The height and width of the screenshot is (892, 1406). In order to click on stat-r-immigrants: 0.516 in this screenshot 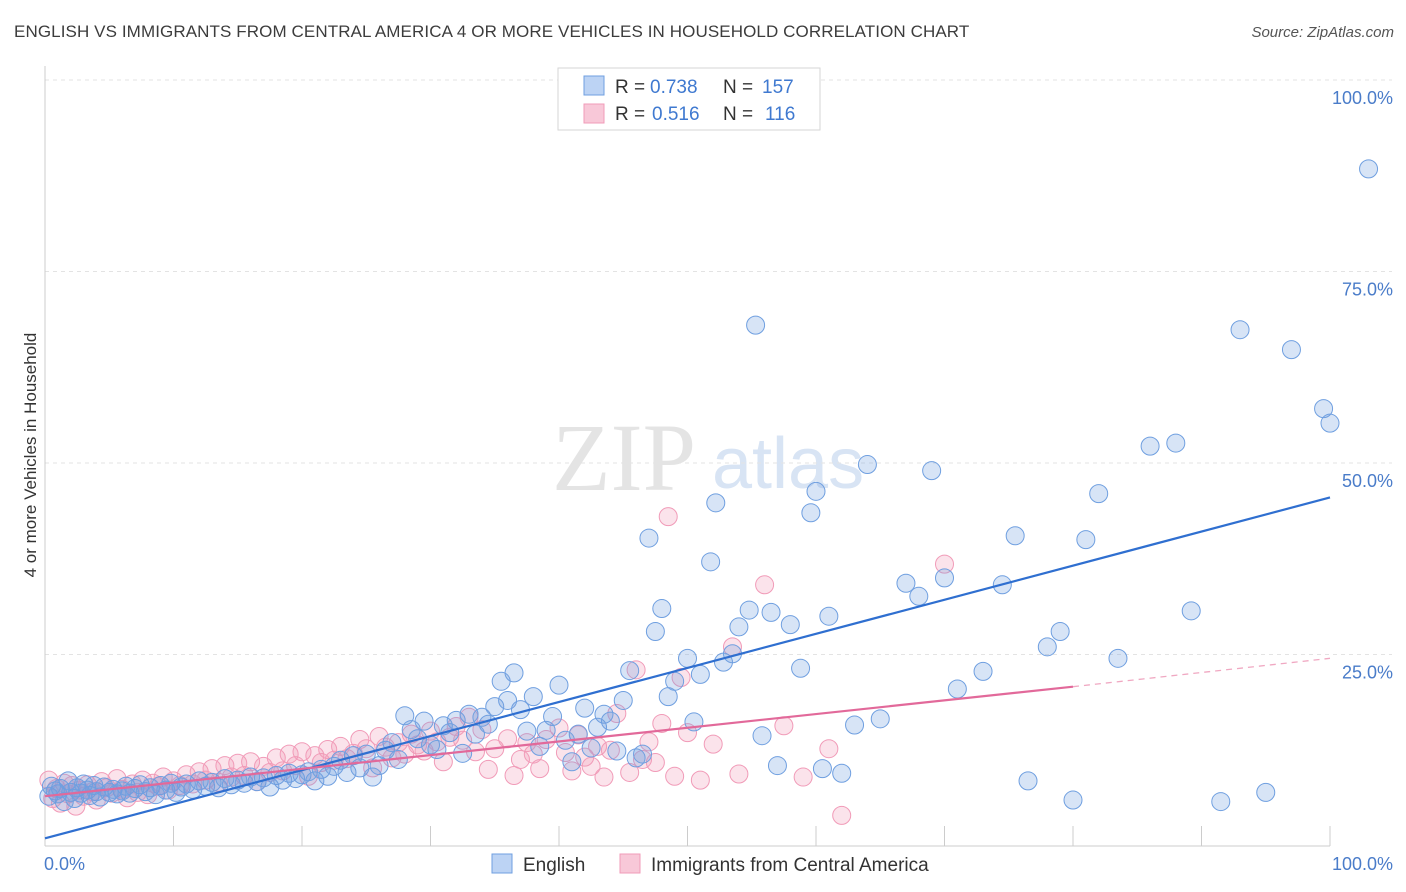, I will do `click(676, 114)`.